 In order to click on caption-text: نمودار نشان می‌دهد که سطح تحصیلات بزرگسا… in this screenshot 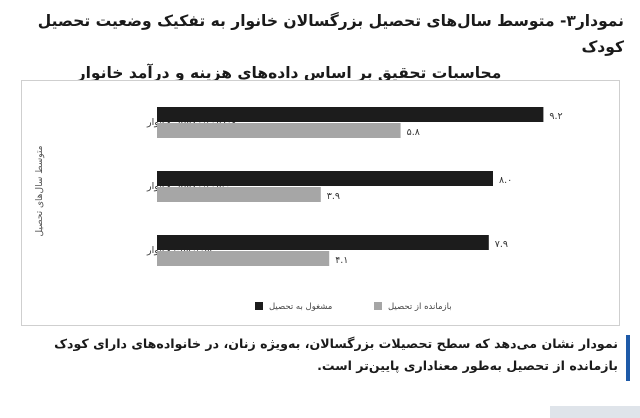, I will do `click(336, 354)`.